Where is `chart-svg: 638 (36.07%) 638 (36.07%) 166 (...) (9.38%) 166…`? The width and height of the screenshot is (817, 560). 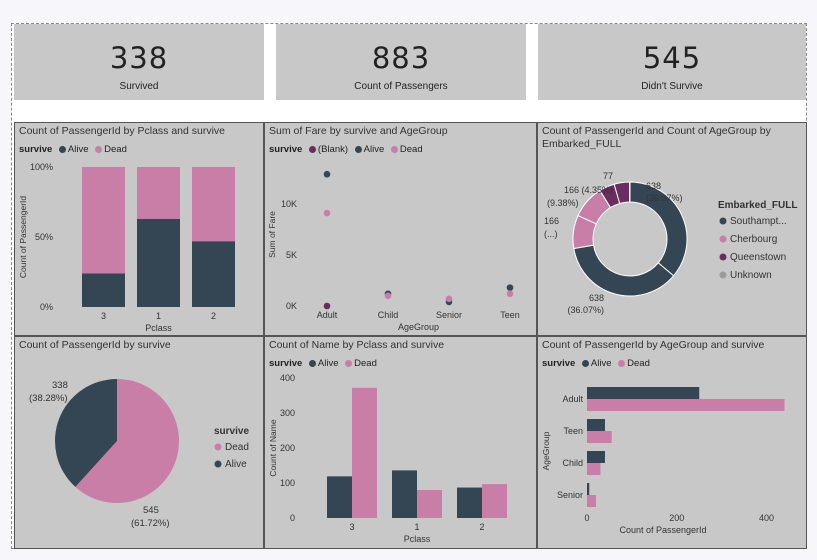
chart-svg: 638 (36.07%) 638 (36.07%) 166 (...) (9.38%) 166… is located at coordinates (670, 243).